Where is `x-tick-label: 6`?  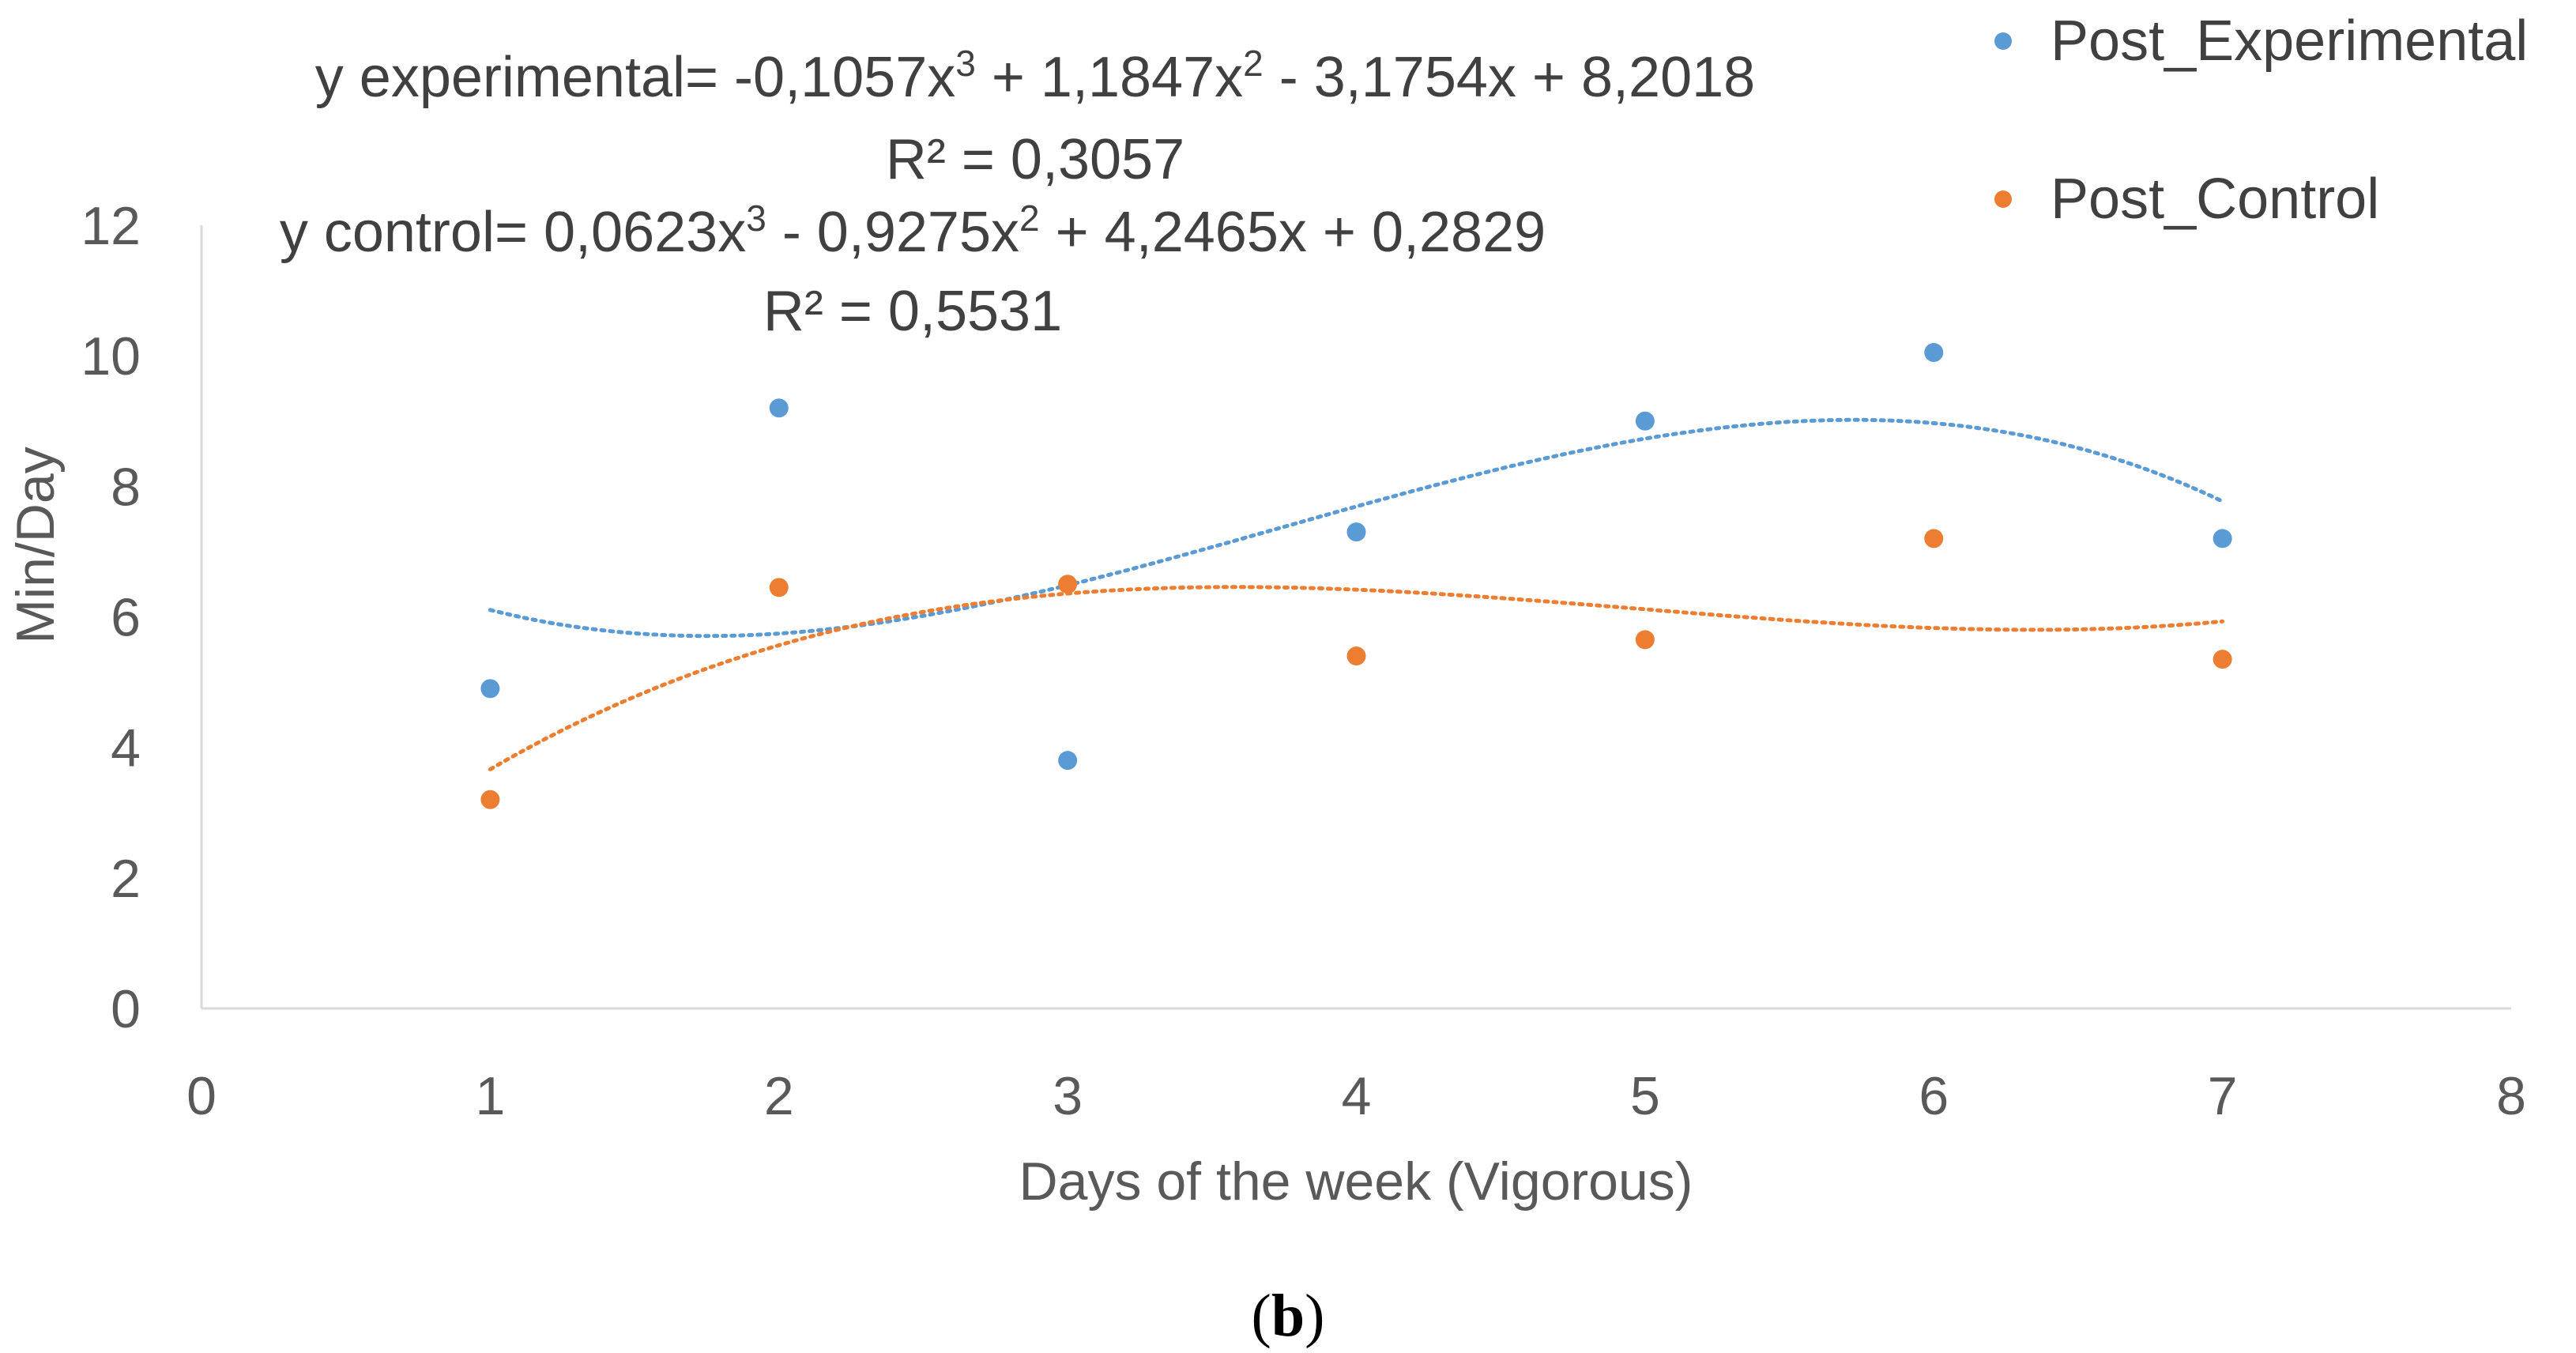 x-tick-label: 6 is located at coordinates (1934, 1096).